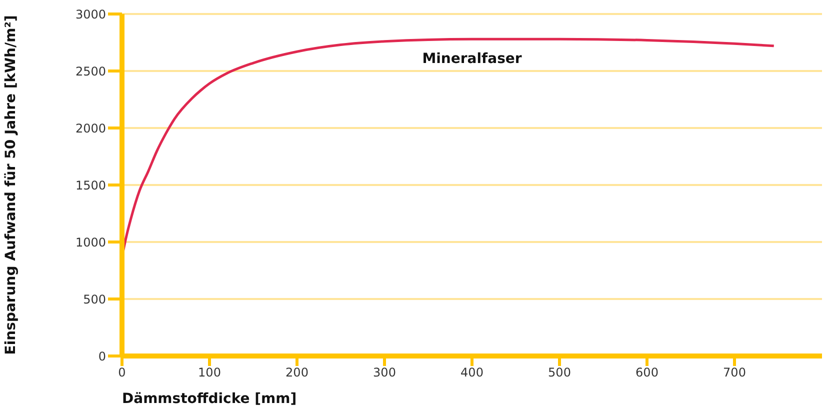 This screenshot has width=828, height=409. I want to click on x-axis-title: Dämmstoffdicke [mm], so click(209, 399).